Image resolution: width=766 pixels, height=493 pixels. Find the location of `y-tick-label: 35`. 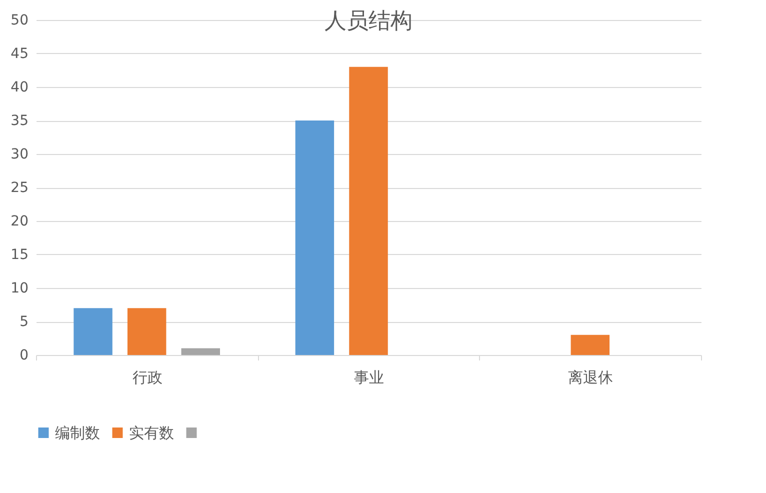

y-tick-label: 35 is located at coordinates (19, 121).